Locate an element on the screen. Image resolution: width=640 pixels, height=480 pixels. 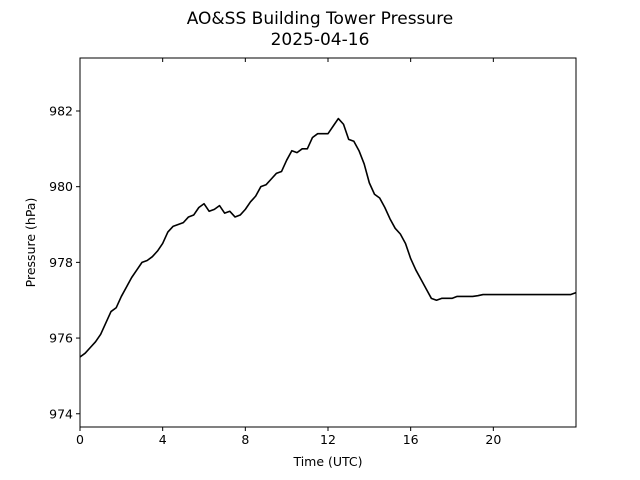
x-tick-label: 4 is located at coordinates (163, 439).